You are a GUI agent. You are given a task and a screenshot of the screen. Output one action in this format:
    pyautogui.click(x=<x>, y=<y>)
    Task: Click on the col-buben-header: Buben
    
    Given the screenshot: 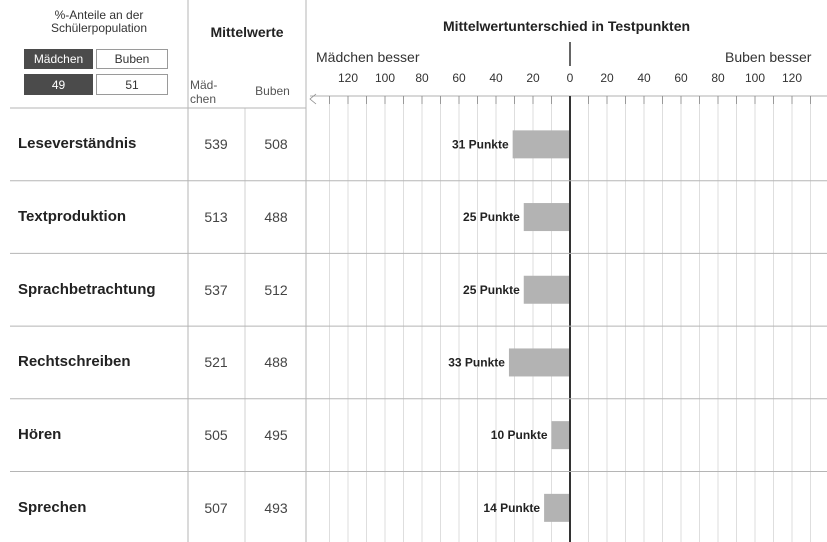 What is the action you would take?
    pyautogui.click(x=272, y=91)
    